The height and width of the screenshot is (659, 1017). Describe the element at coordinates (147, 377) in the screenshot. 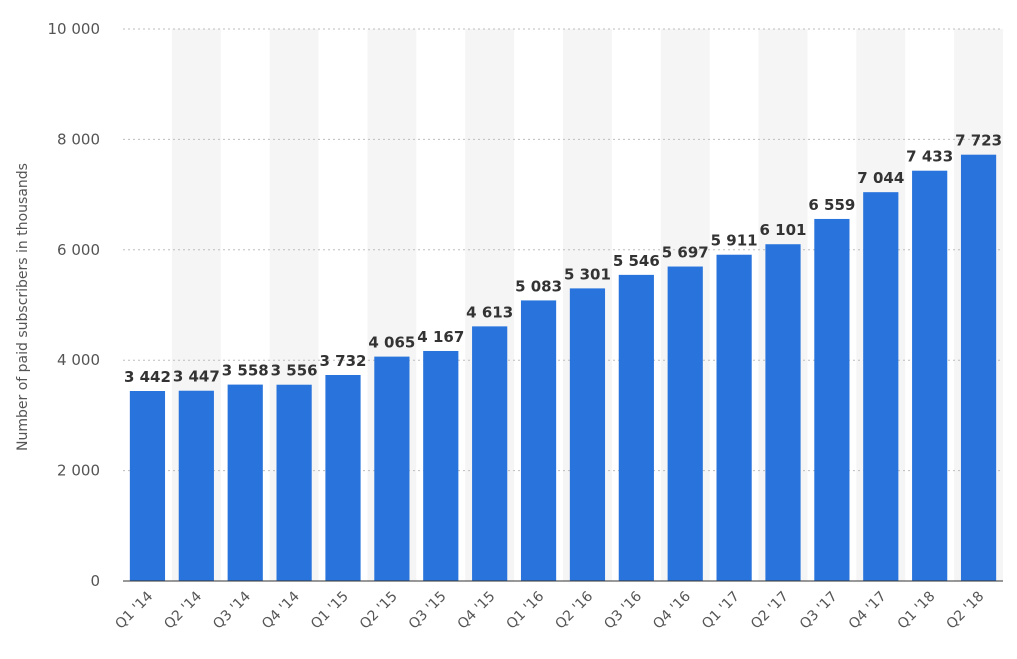

I see `data-label: 3 442` at that location.